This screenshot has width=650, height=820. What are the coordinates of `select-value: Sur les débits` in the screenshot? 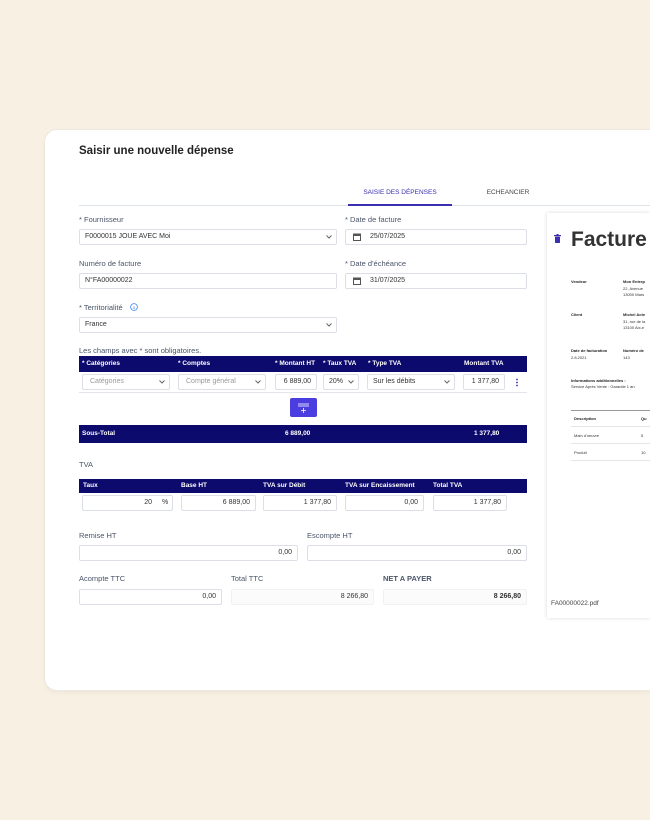 It's located at (394, 381).